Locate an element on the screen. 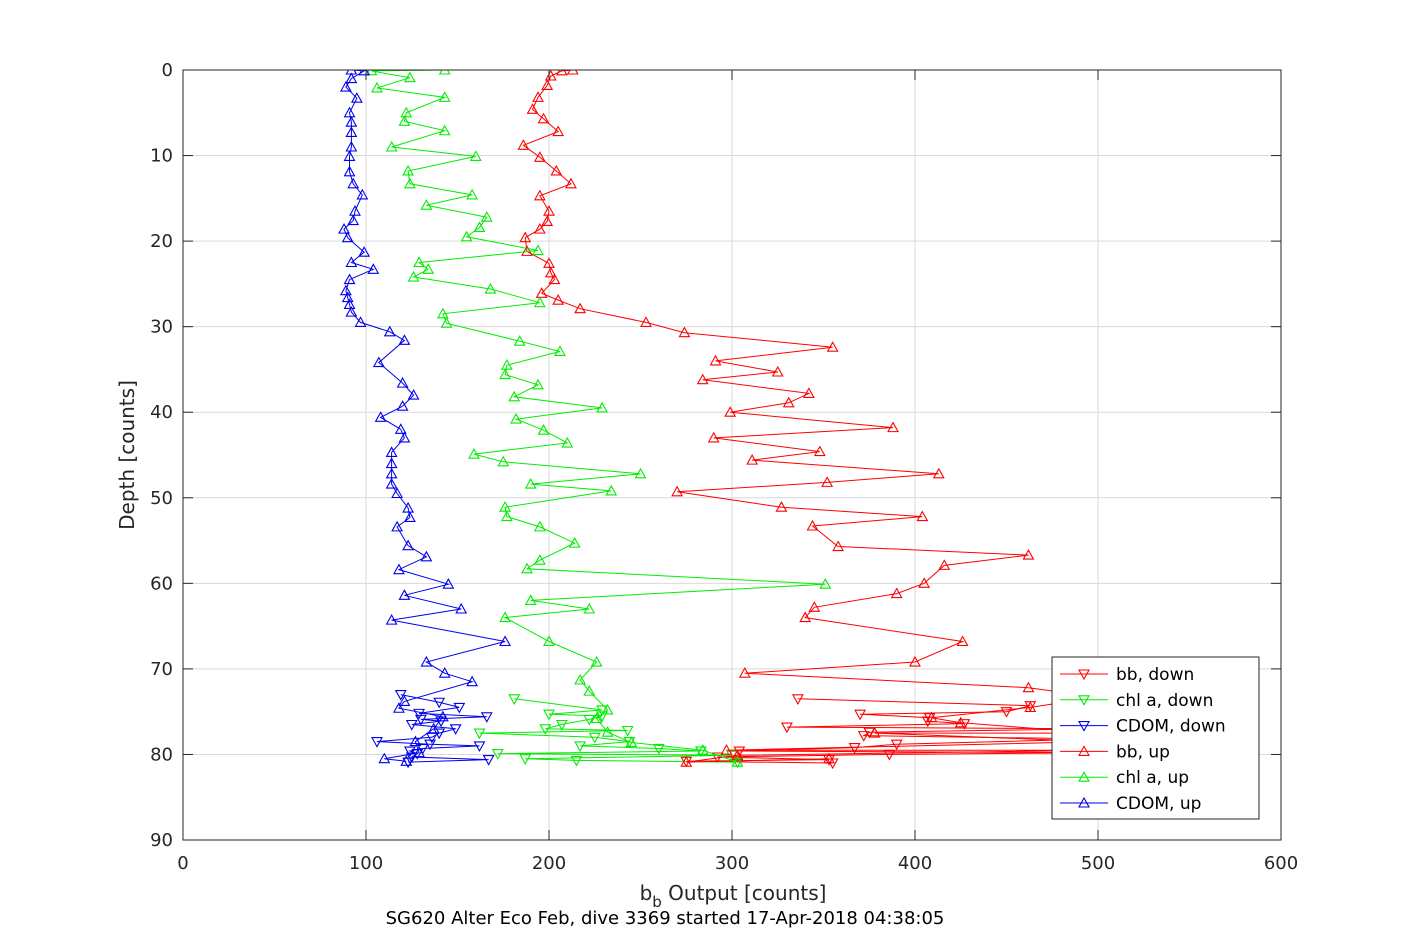 The height and width of the screenshot is (945, 1417). legend-box is located at coordinates (1155, 738).